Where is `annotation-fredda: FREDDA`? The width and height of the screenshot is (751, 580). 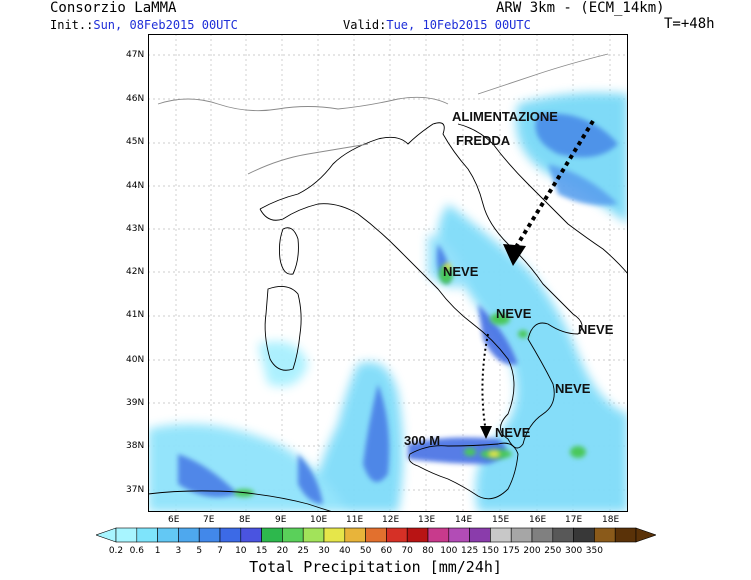
annotation-fredda: FREDDA is located at coordinates (483, 140).